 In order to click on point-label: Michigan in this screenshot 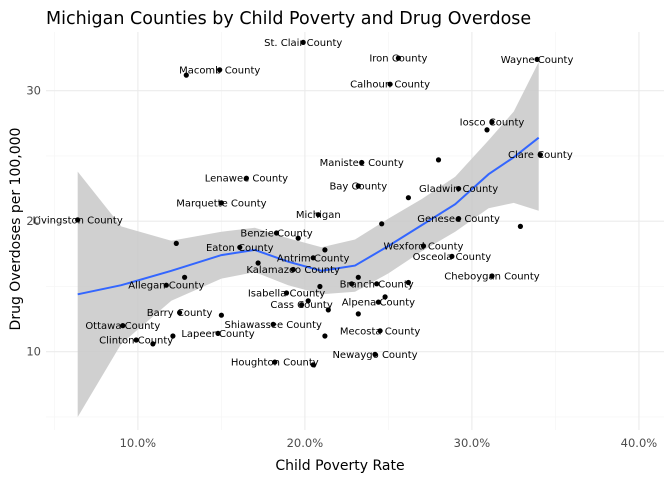, I will do `click(318, 215)`.